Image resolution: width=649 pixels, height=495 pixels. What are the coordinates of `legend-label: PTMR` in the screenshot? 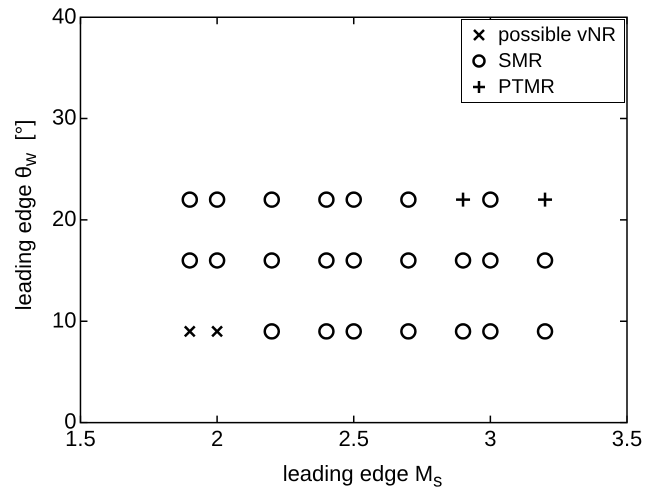 It's located at (526, 87).